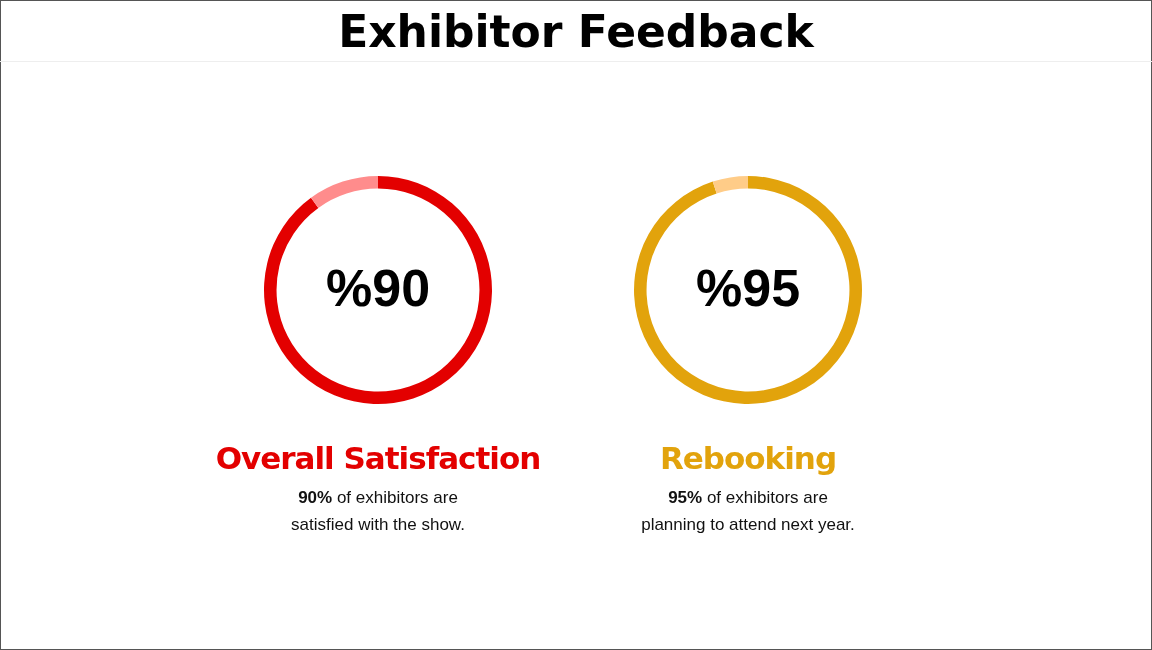  Describe the element at coordinates (576, 32) in the screenshot. I see `text: Exhibitor Feedback` at that location.